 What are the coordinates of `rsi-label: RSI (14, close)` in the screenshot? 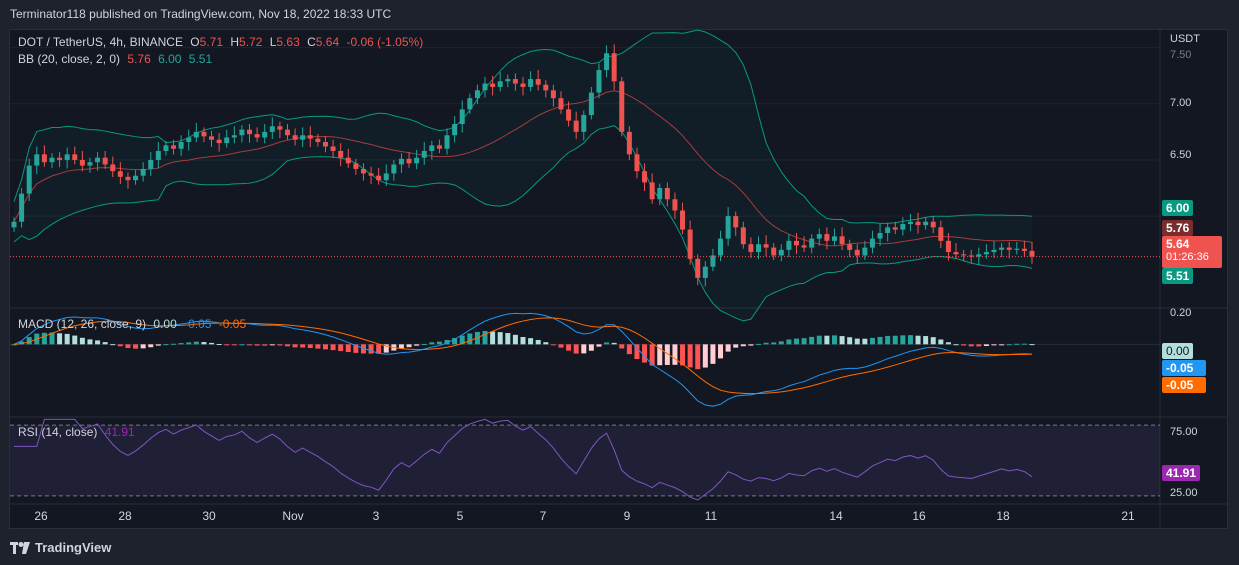 It's located at (57, 432).